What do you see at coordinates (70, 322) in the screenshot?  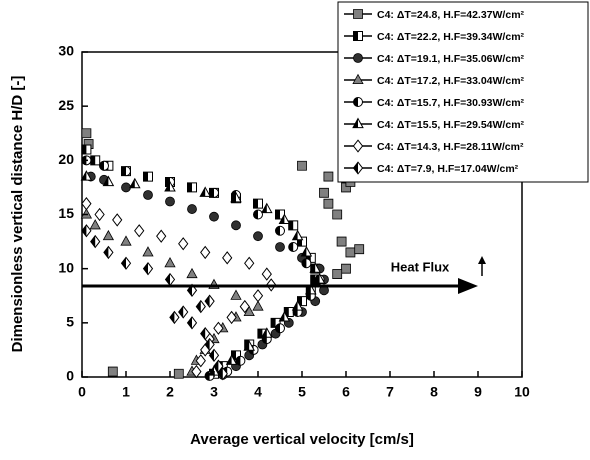 I see `y-tick-label: 5` at bounding box center [70, 322].